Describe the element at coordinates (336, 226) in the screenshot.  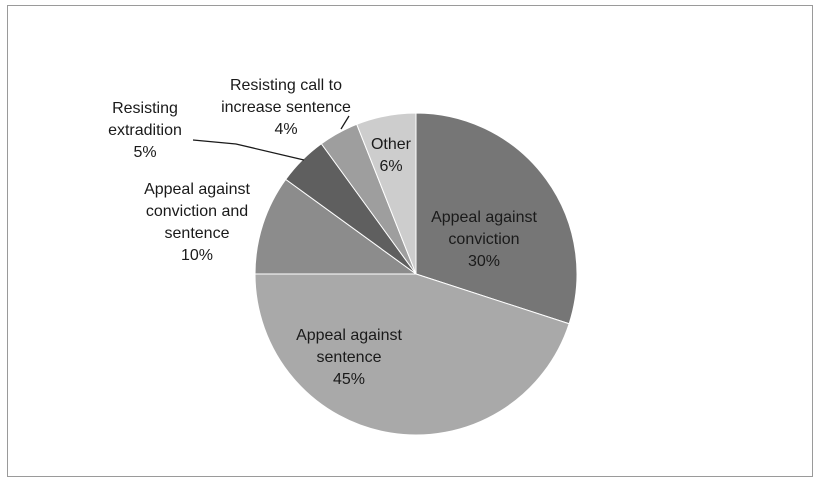
I see `pie-slice-appeal-against-conviction-and-sentence` at that location.